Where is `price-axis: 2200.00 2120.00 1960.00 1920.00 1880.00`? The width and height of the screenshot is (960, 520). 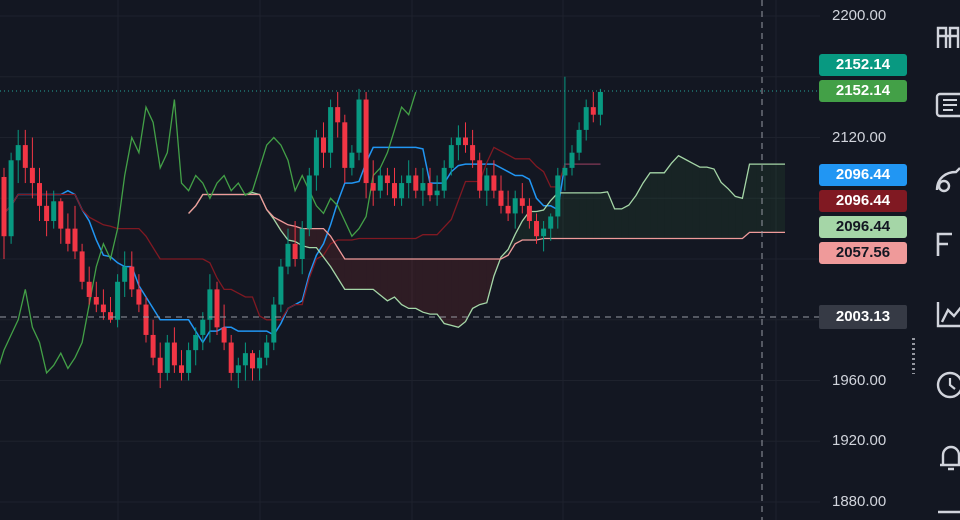
price-axis: 2200.00 2120.00 1960.00 1920.00 1880.00 is located at coordinates (870, 260).